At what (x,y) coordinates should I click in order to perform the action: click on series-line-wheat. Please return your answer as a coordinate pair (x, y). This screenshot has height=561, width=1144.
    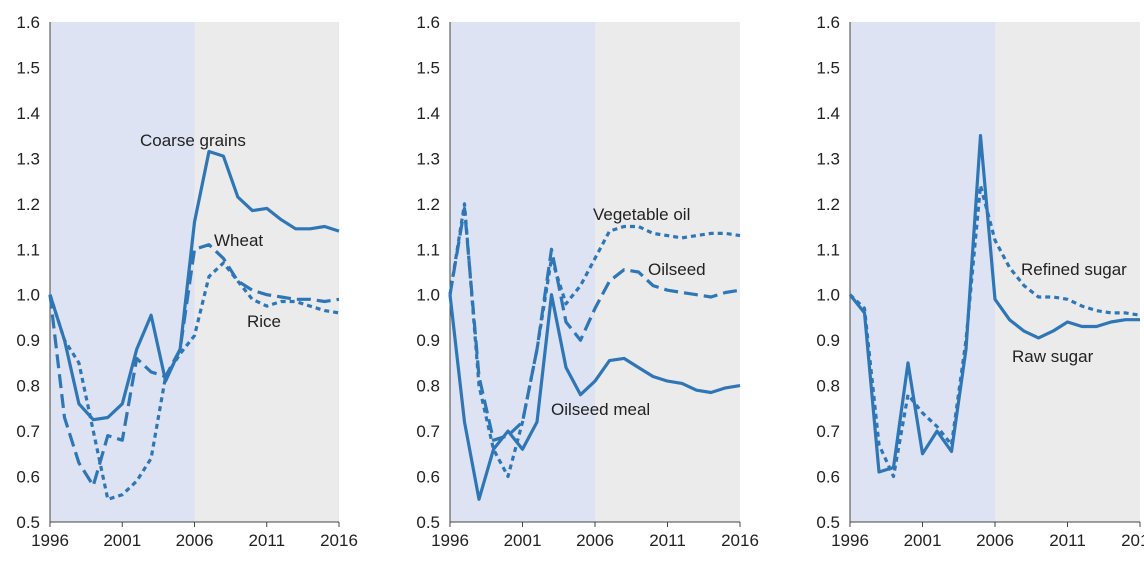
    Looking at the image, I should click on (194, 365).